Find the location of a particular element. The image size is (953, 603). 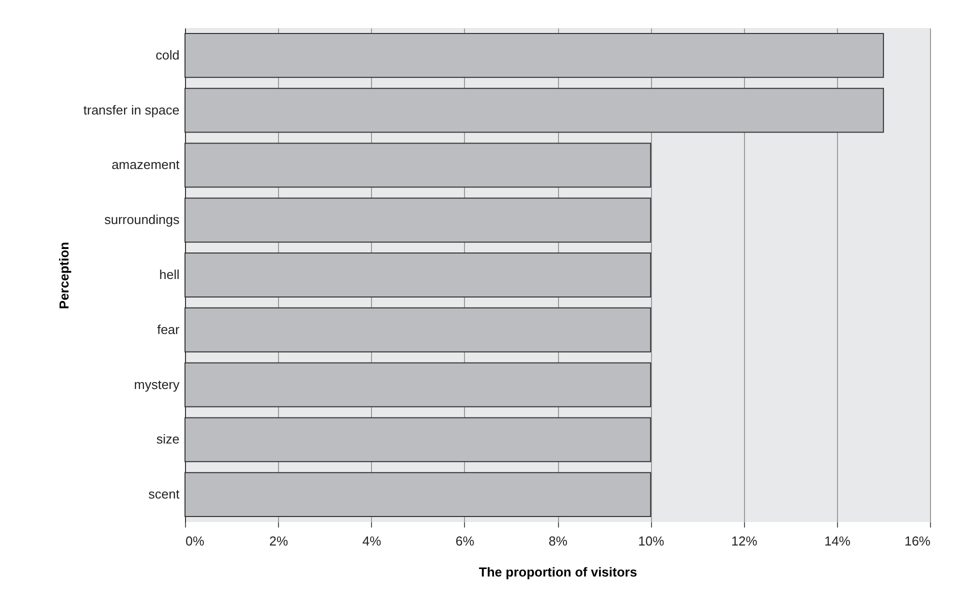

x-tick-label: 12% is located at coordinates (744, 541).